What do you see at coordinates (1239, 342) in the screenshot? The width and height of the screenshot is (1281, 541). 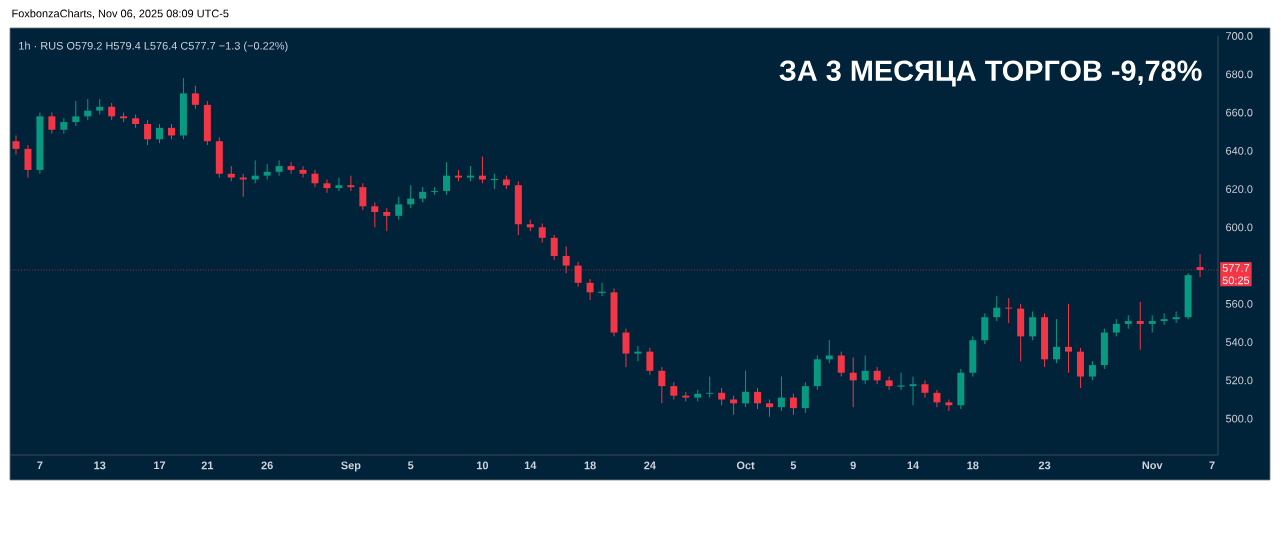 I see `y-tick-label: 540.0` at bounding box center [1239, 342].